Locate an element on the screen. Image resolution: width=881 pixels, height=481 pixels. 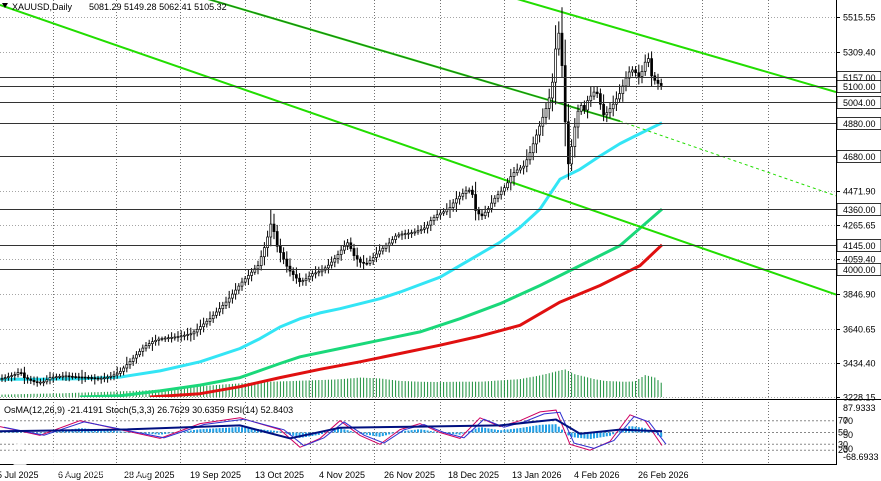
osc-level-label: 70 is located at coordinates (843, 421).